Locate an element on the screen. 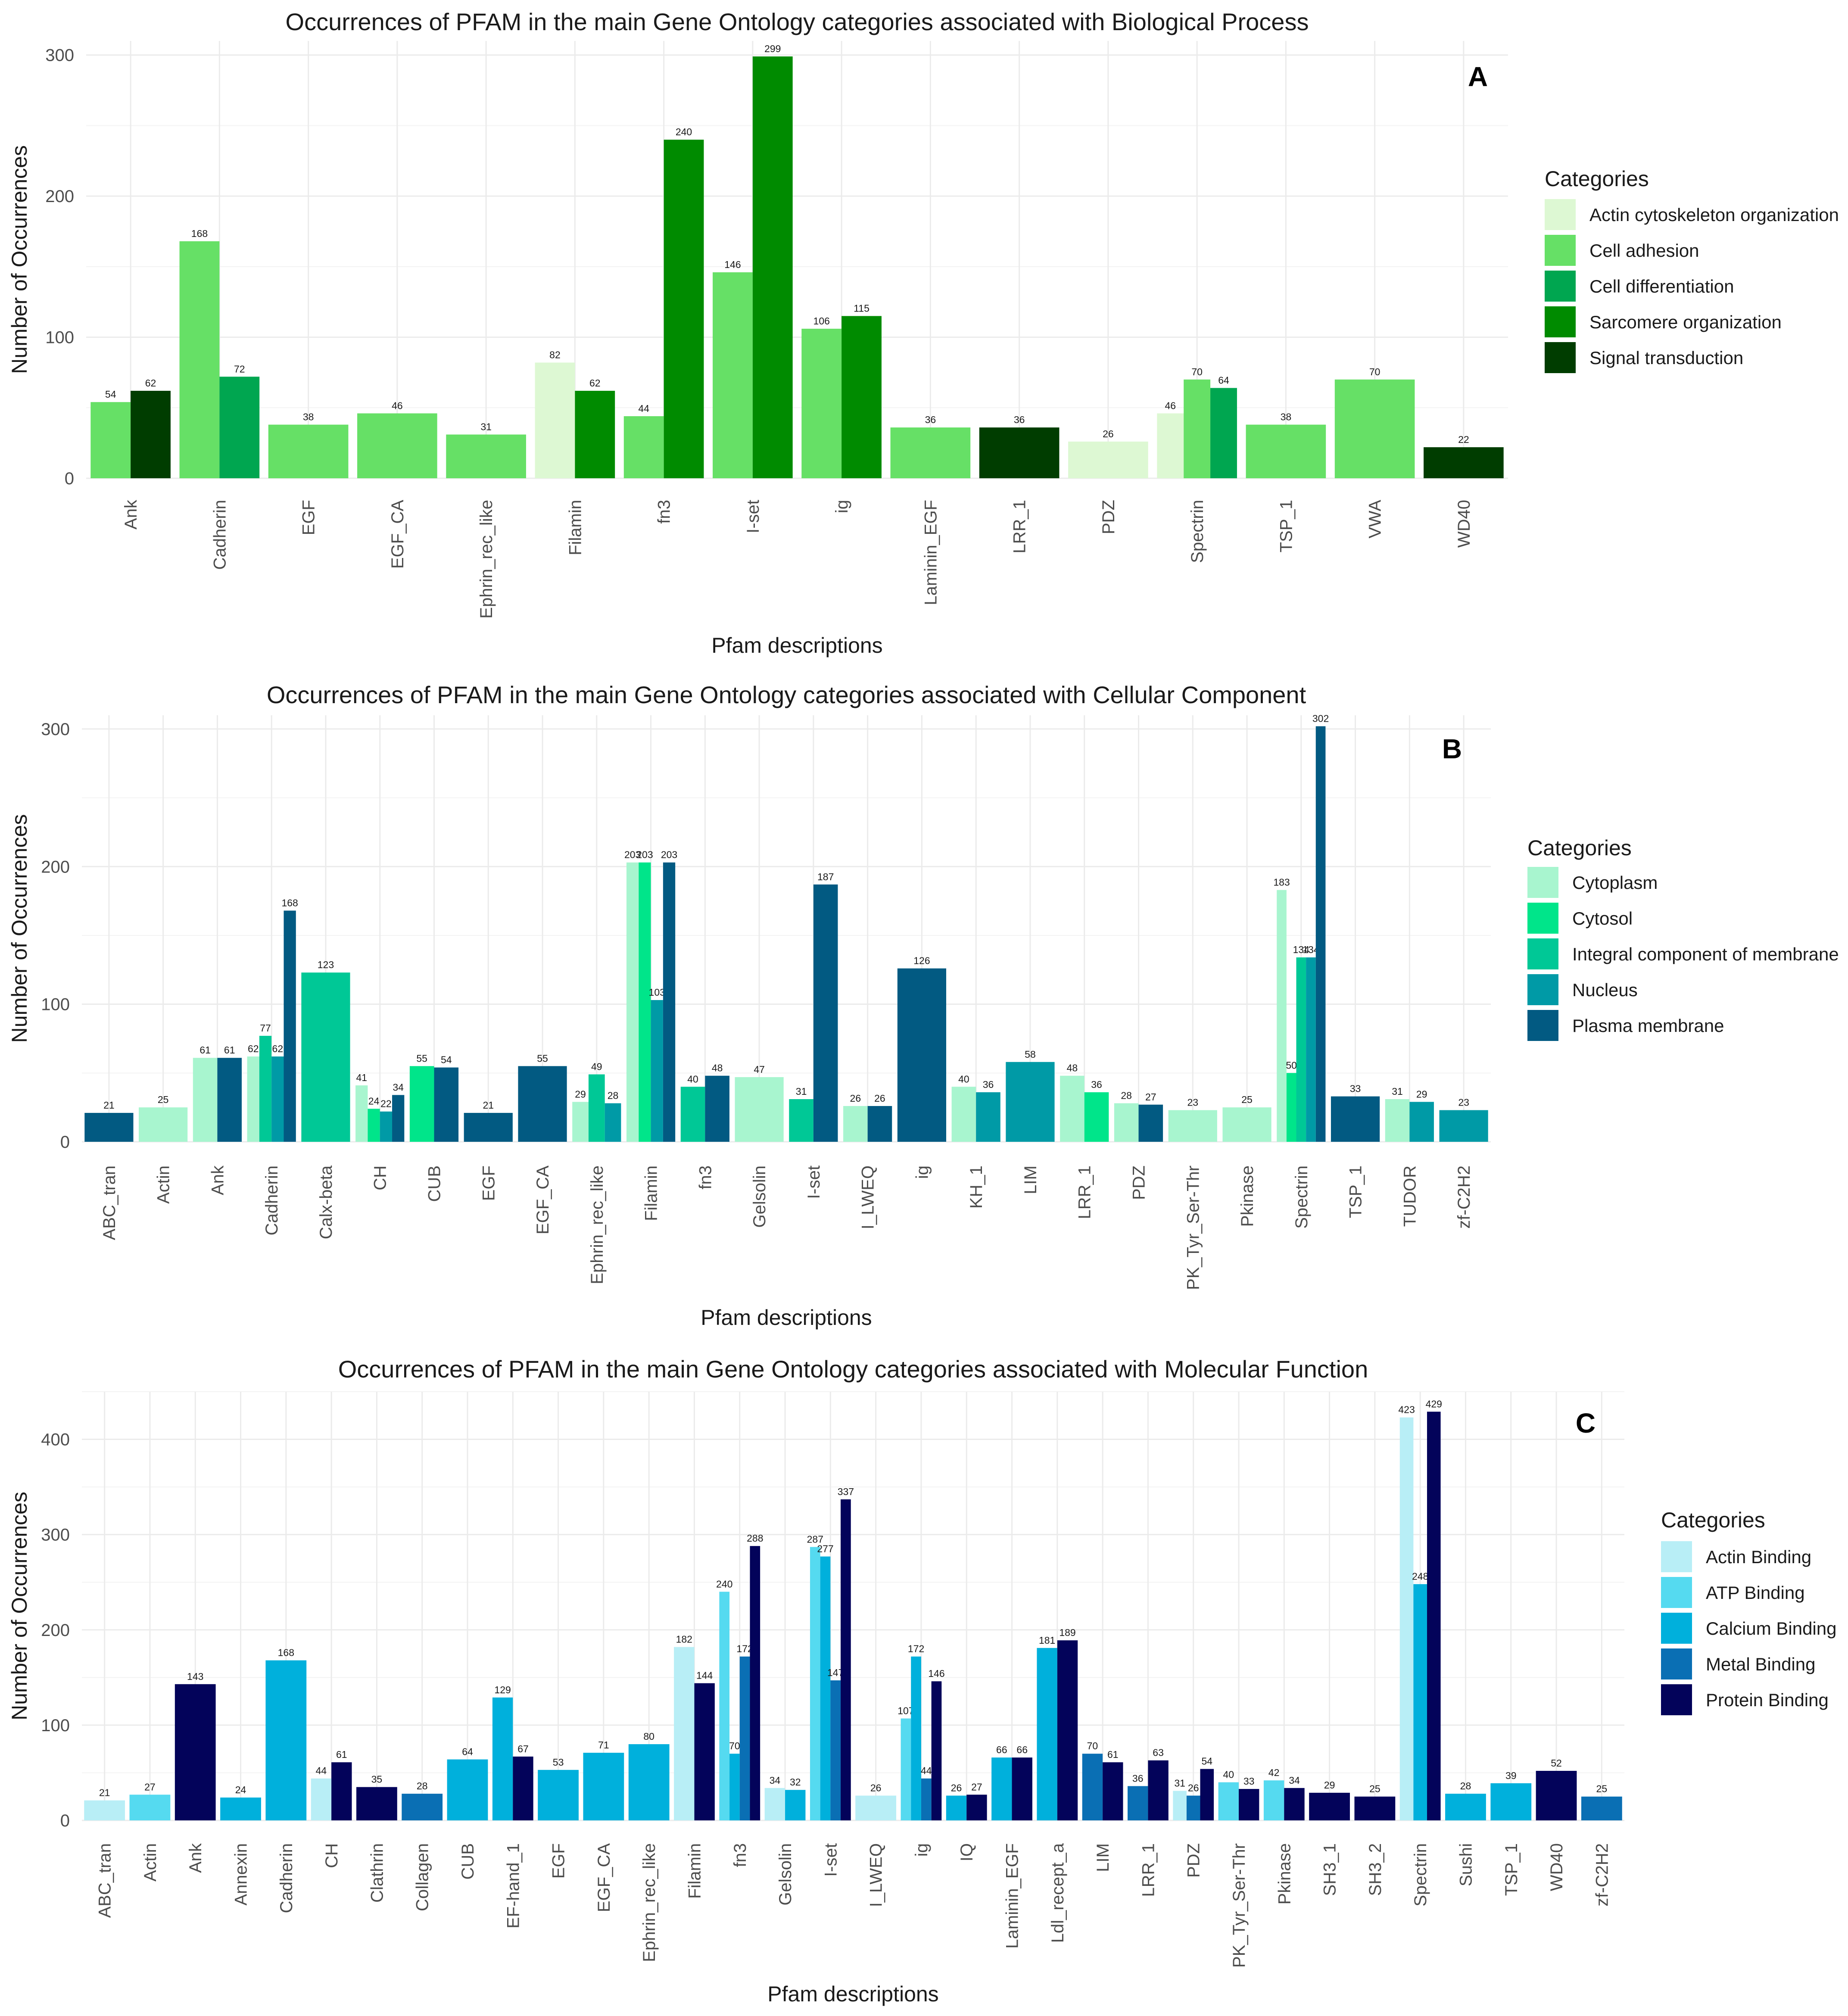 The width and height of the screenshot is (1848, 2016). value-label: 203 is located at coordinates (644, 854).